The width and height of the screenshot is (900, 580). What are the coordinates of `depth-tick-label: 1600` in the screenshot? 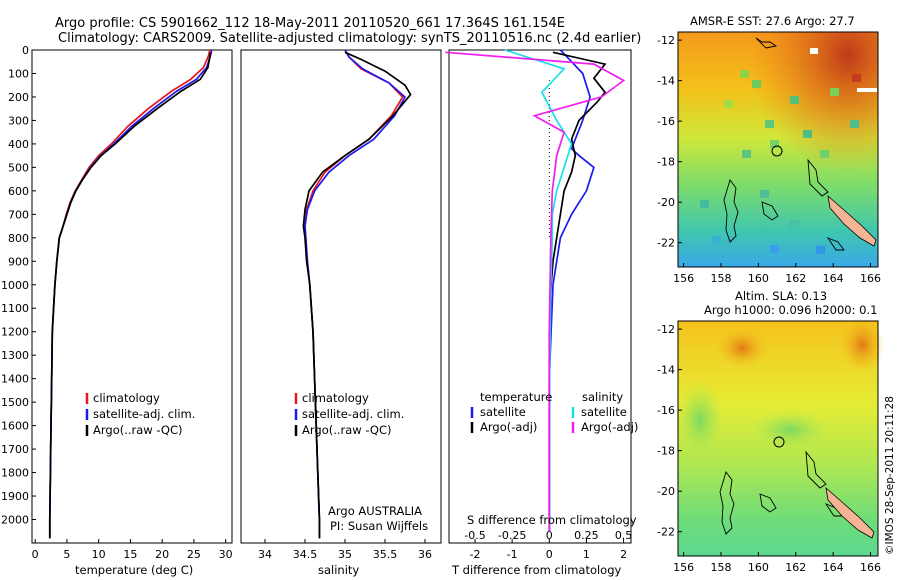 It's located at (15, 426).